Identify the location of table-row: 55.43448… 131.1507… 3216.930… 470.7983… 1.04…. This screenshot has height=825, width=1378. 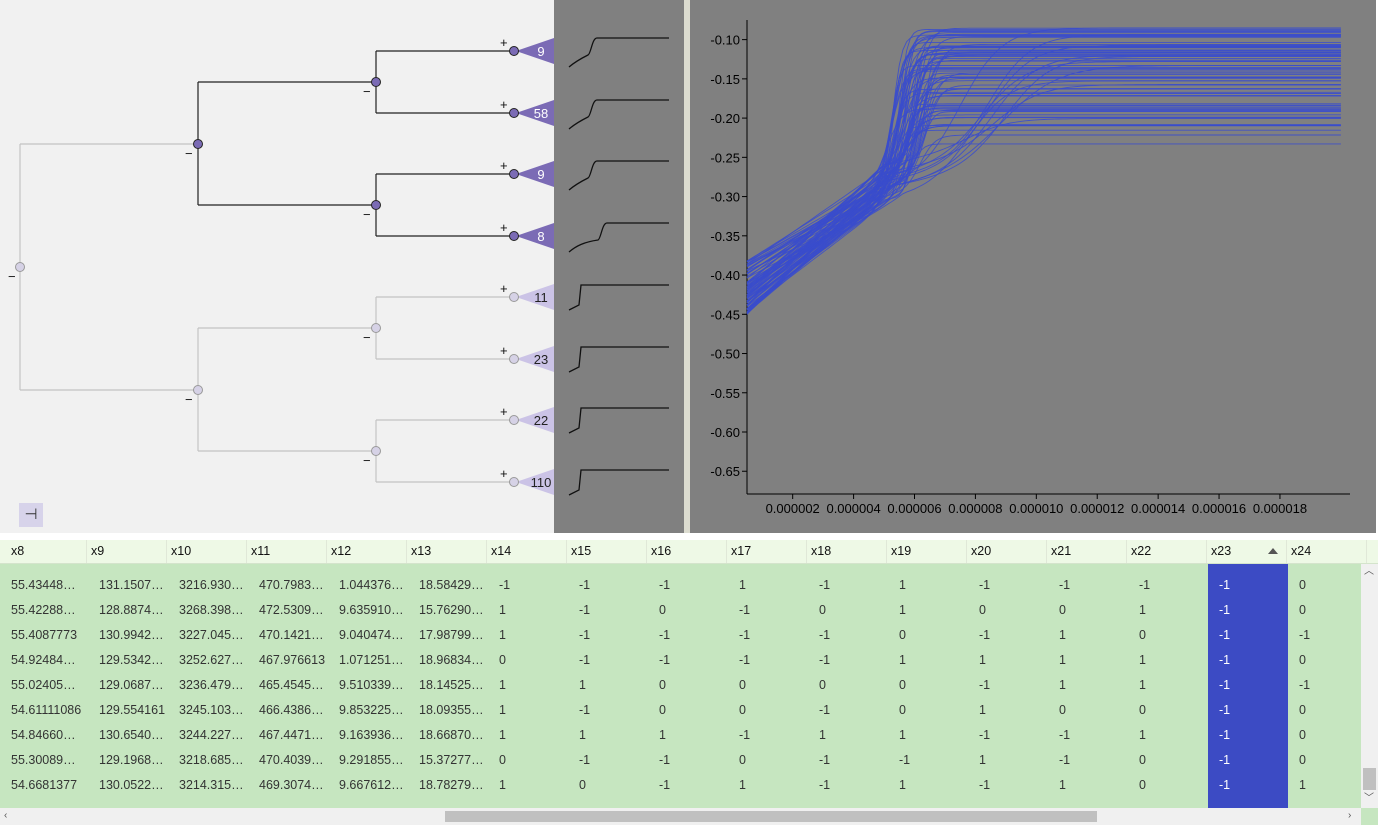
(680, 585).